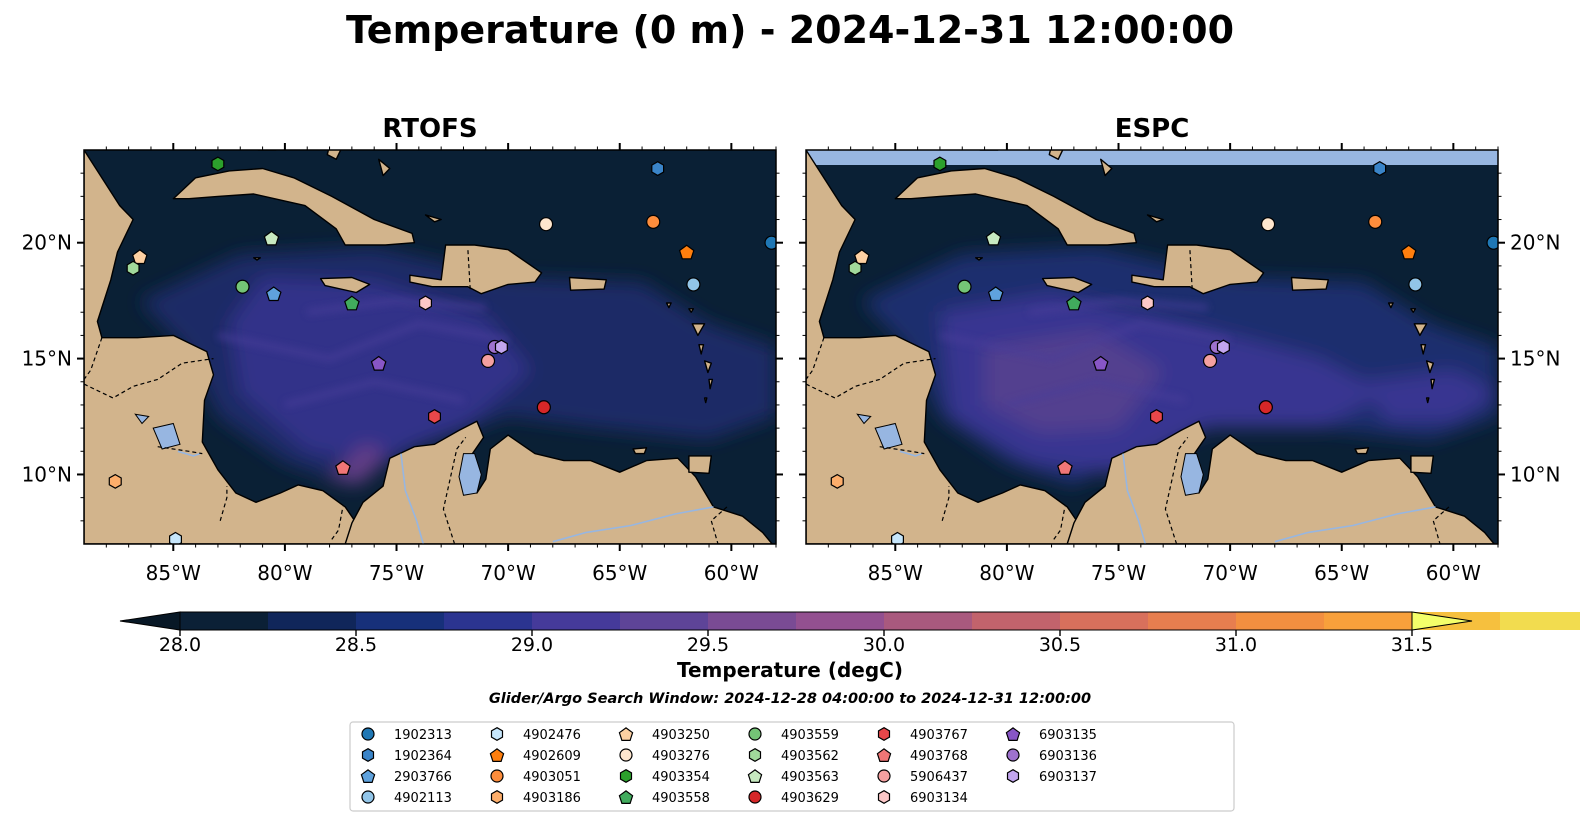 The width and height of the screenshot is (1580, 827). I want to click on legend-label: 4903629, so click(810, 798).